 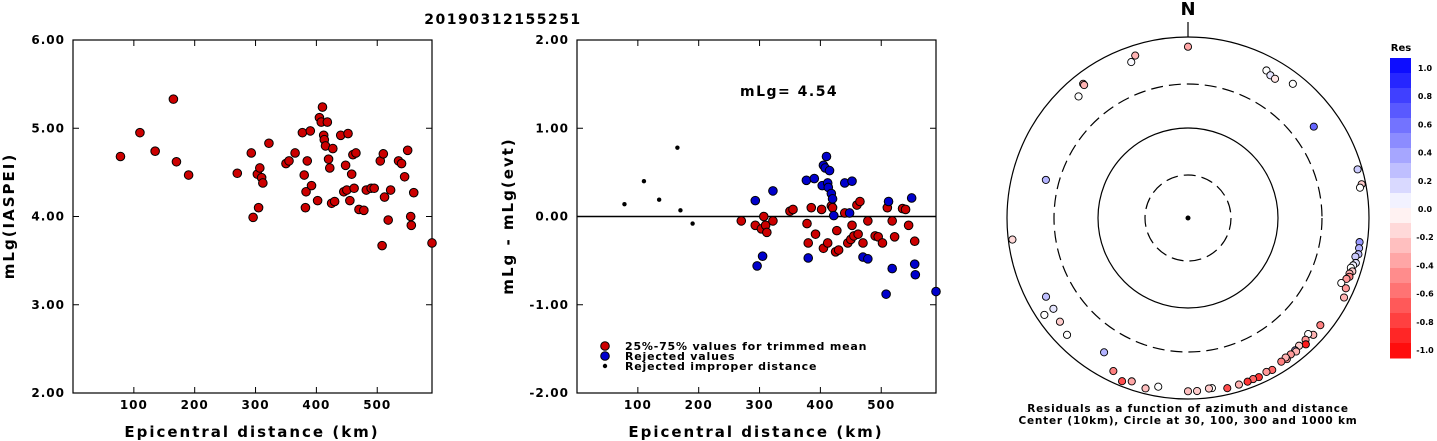 What do you see at coordinates (1425, 124) in the screenshot?
I see `colorbar-tick-label: 0.6` at bounding box center [1425, 124].